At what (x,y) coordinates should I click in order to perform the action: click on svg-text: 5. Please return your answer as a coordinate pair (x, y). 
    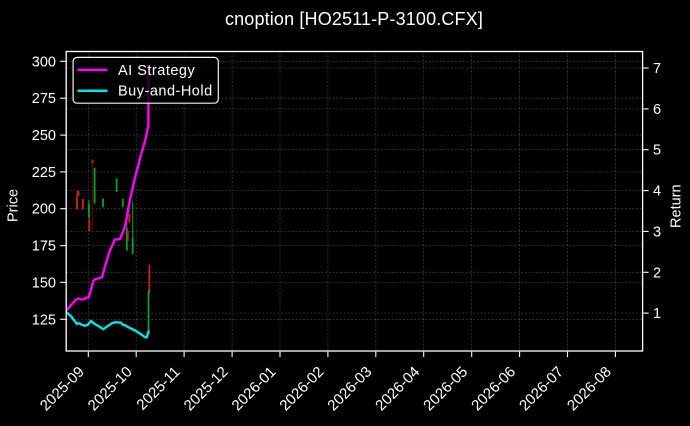
    Looking at the image, I should click on (657, 151).